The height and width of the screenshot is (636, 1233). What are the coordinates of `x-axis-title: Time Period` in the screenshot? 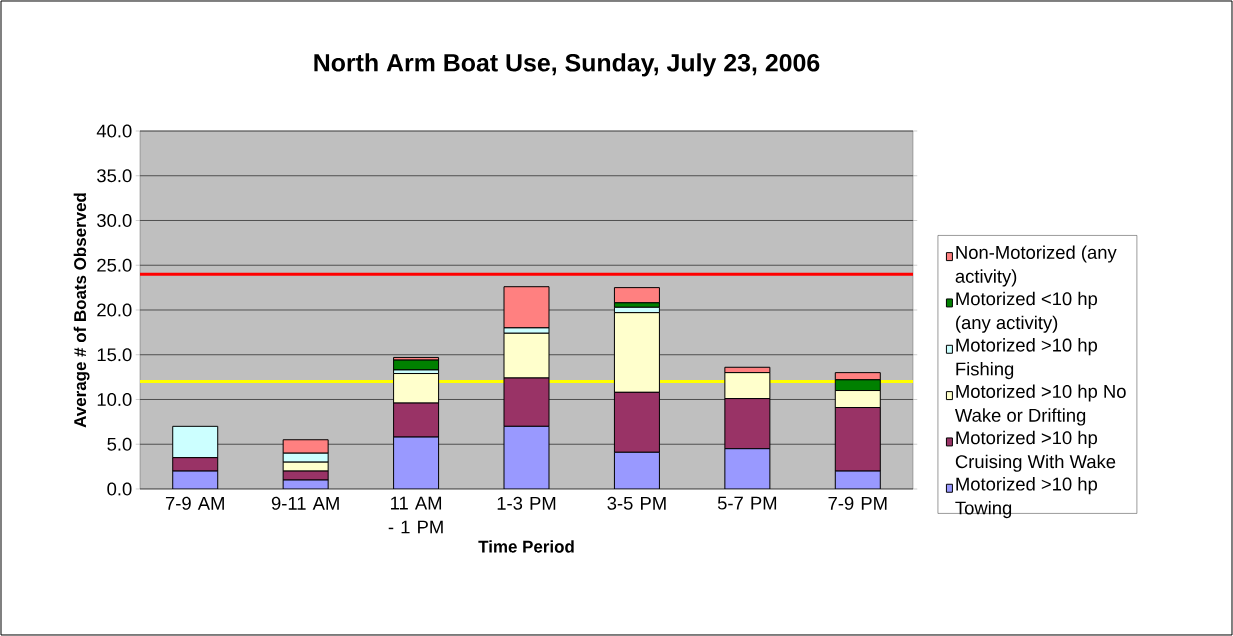 It's located at (526, 546).